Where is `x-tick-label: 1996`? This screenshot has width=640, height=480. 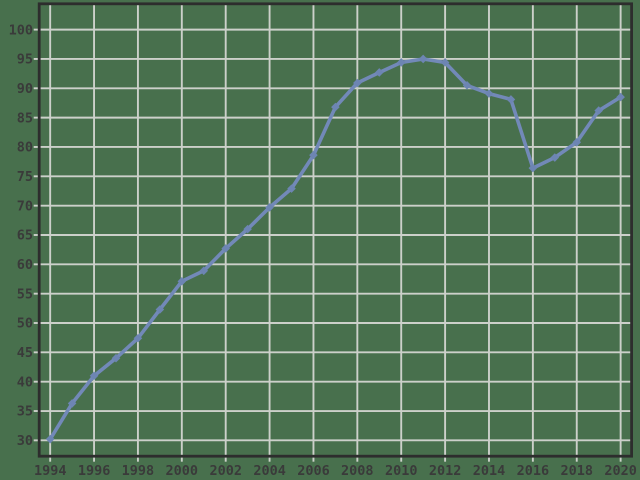
x-tick-label: 1996 is located at coordinates (94, 471).